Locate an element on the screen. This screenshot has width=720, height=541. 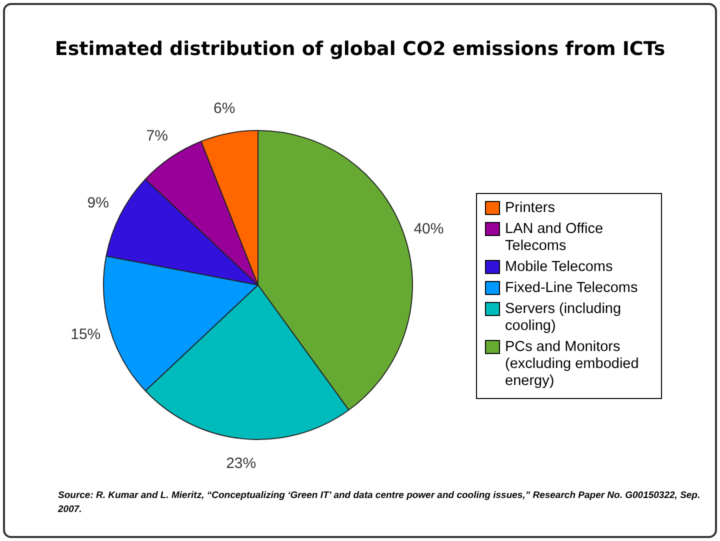
data-label: 15% is located at coordinates (85, 335).